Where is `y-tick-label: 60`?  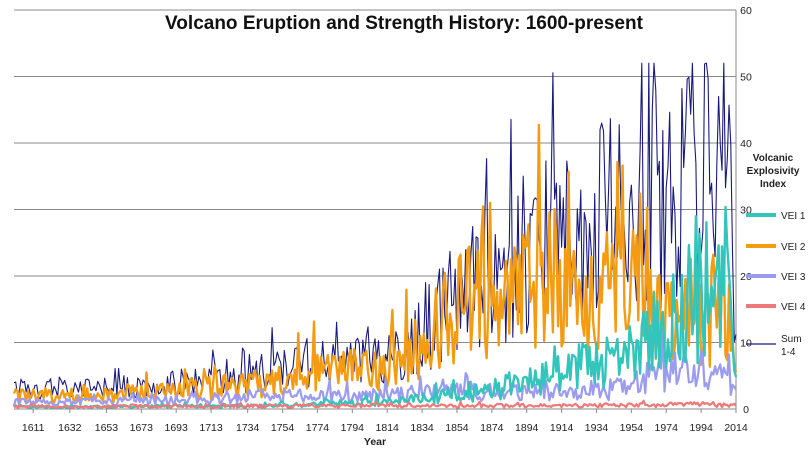
y-tick-label: 60 is located at coordinates (746, 11).